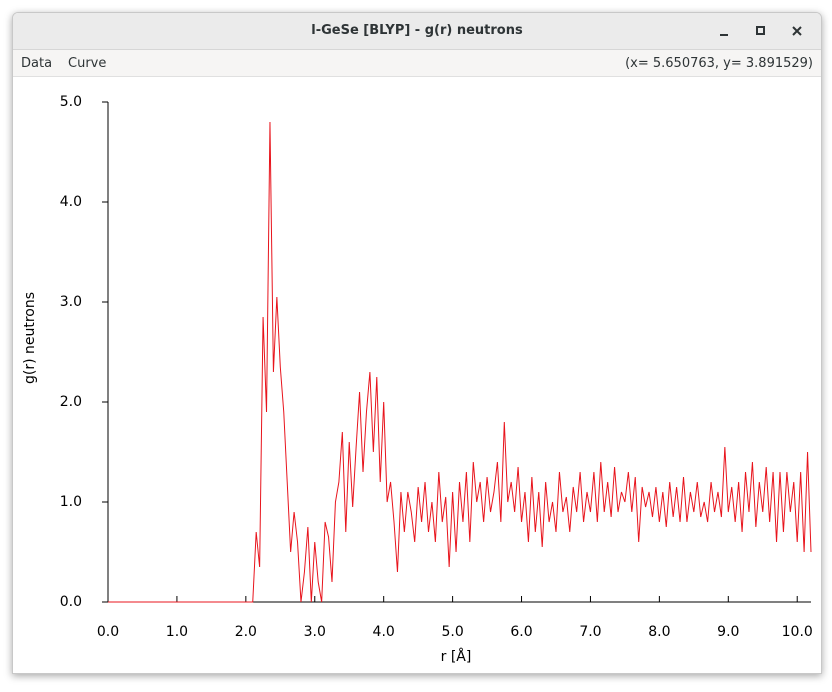 This screenshot has width=832, height=692. What do you see at coordinates (797, 632) in the screenshot?
I see `x-tick-label: 10.0` at bounding box center [797, 632].